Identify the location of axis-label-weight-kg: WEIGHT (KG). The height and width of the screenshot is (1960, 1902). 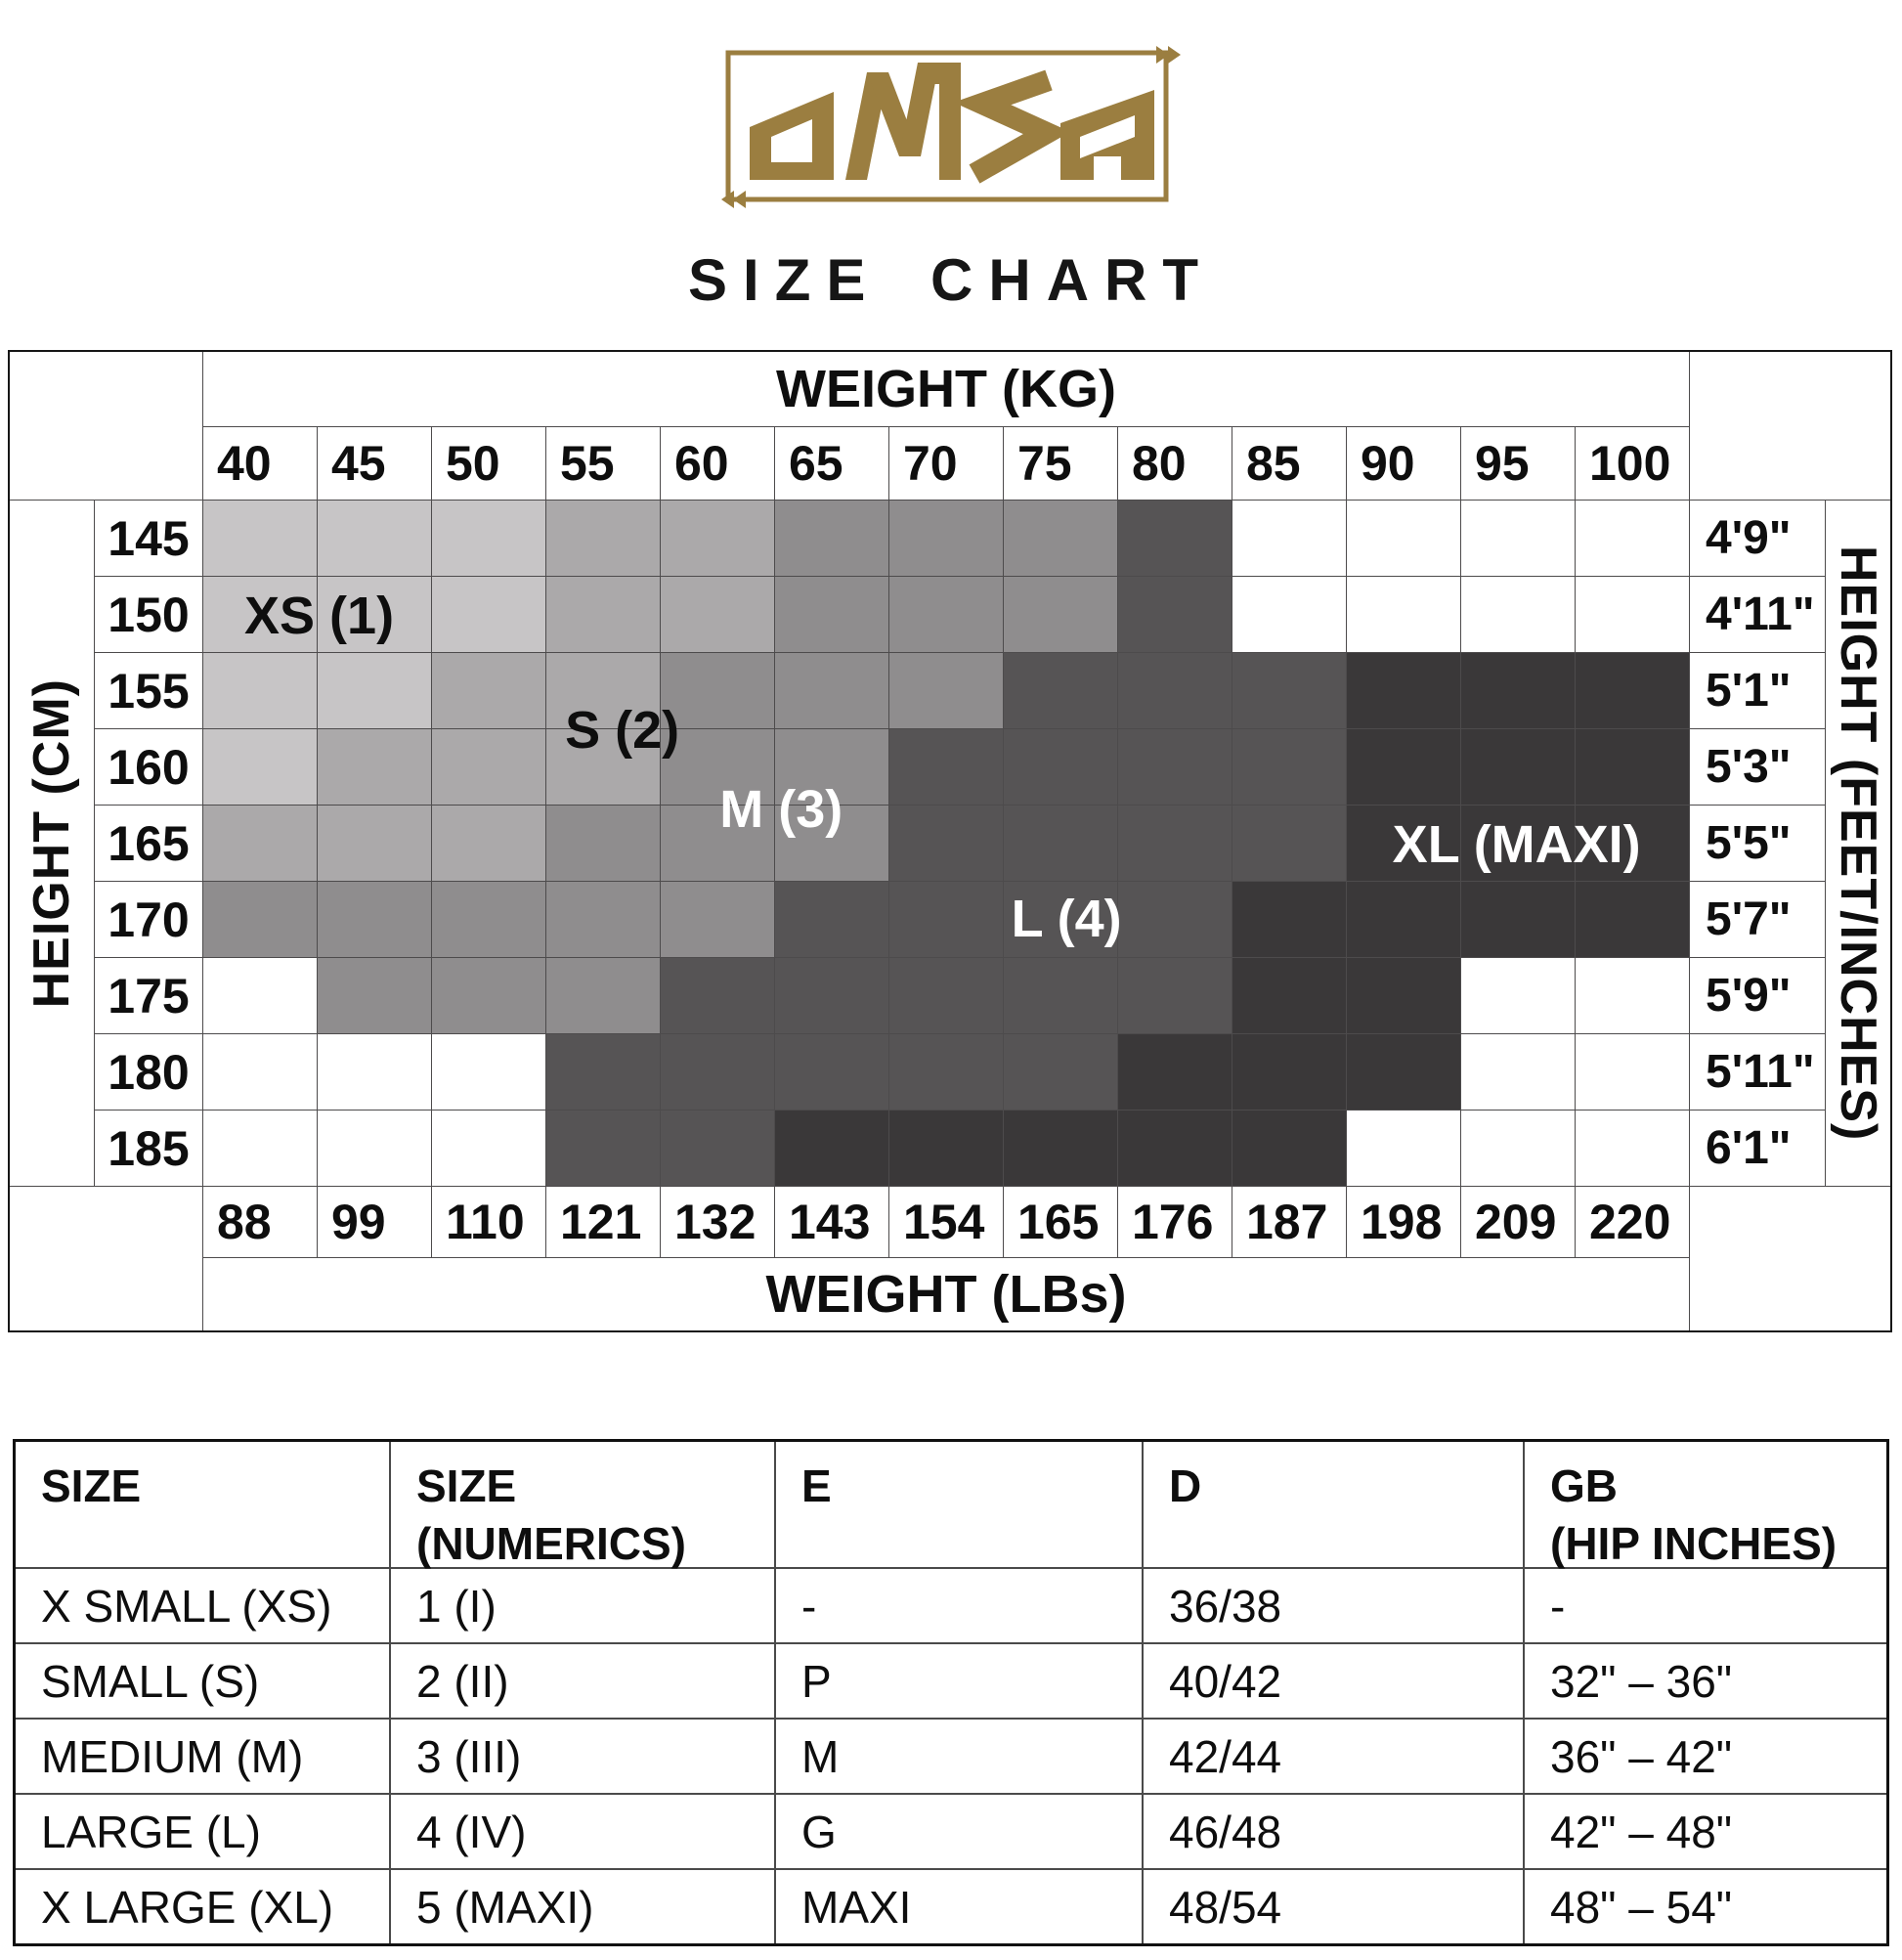
(946, 389).